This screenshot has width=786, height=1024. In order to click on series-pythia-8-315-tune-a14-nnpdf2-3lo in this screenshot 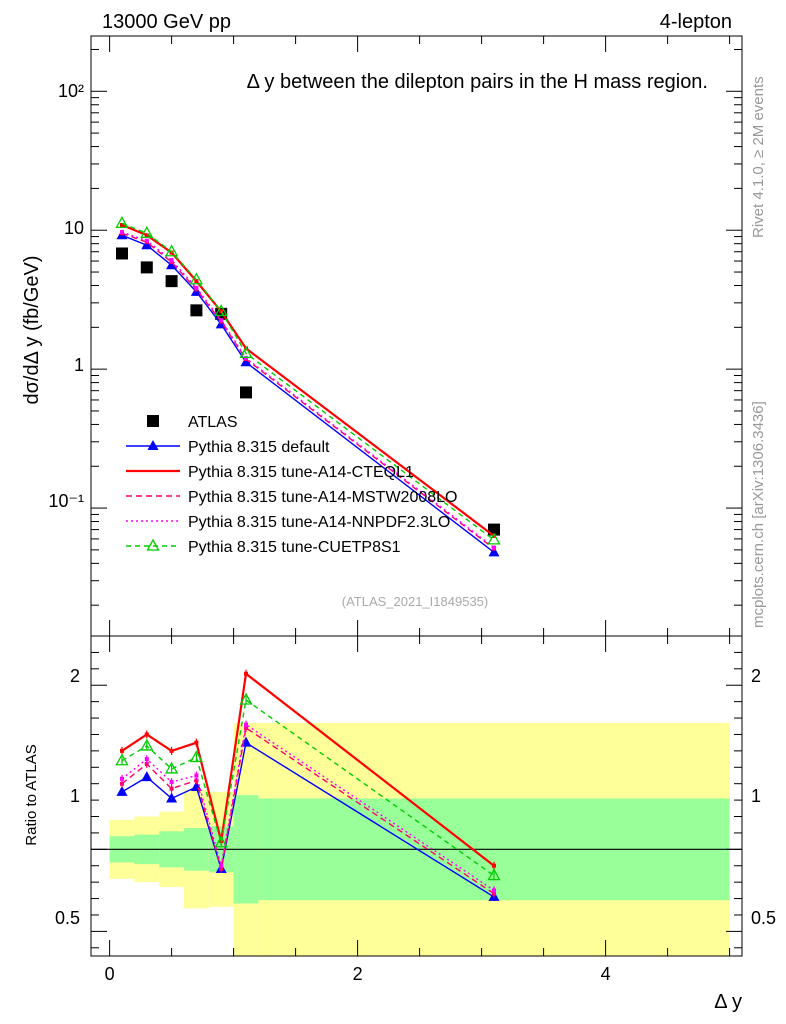, I will do `click(308, 390)`.